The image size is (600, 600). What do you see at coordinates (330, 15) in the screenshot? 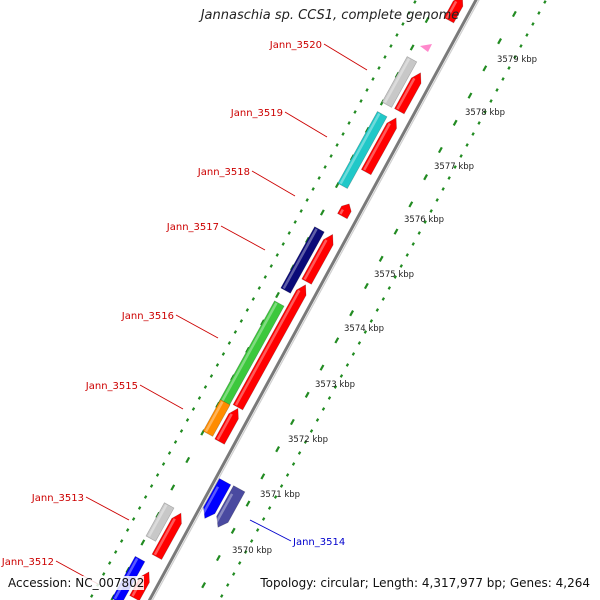
I see `map-title: Jannaschia sp. CCS1, complete genome` at bounding box center [330, 15].